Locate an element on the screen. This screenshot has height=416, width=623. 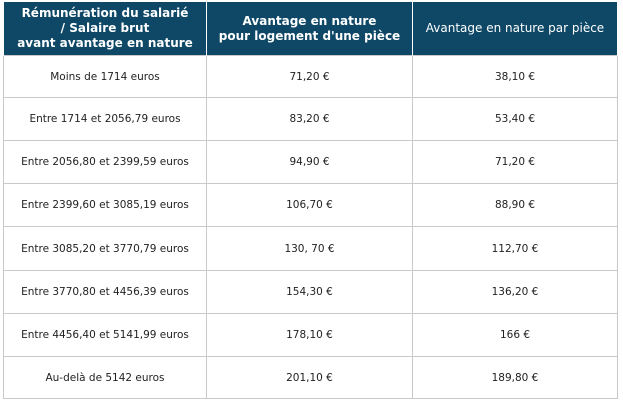
cell-one-room: 154,30 € is located at coordinates (309, 292).